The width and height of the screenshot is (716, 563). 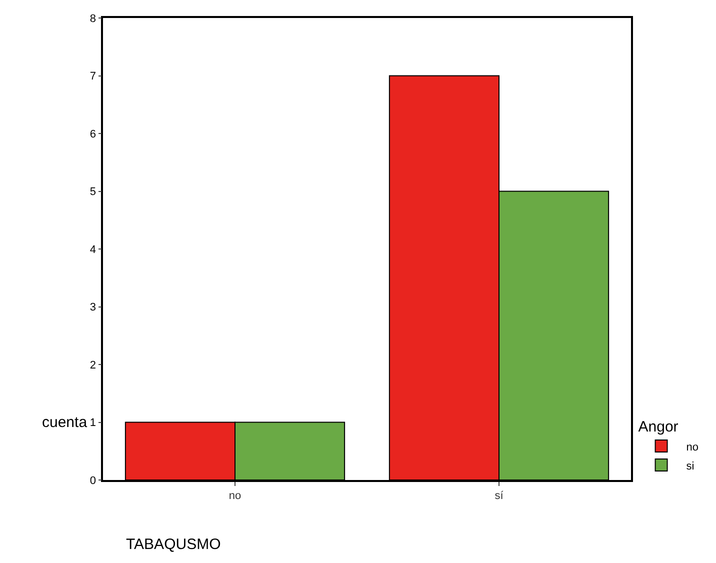 What do you see at coordinates (690, 466) in the screenshot?
I see `legend-label: si` at bounding box center [690, 466].